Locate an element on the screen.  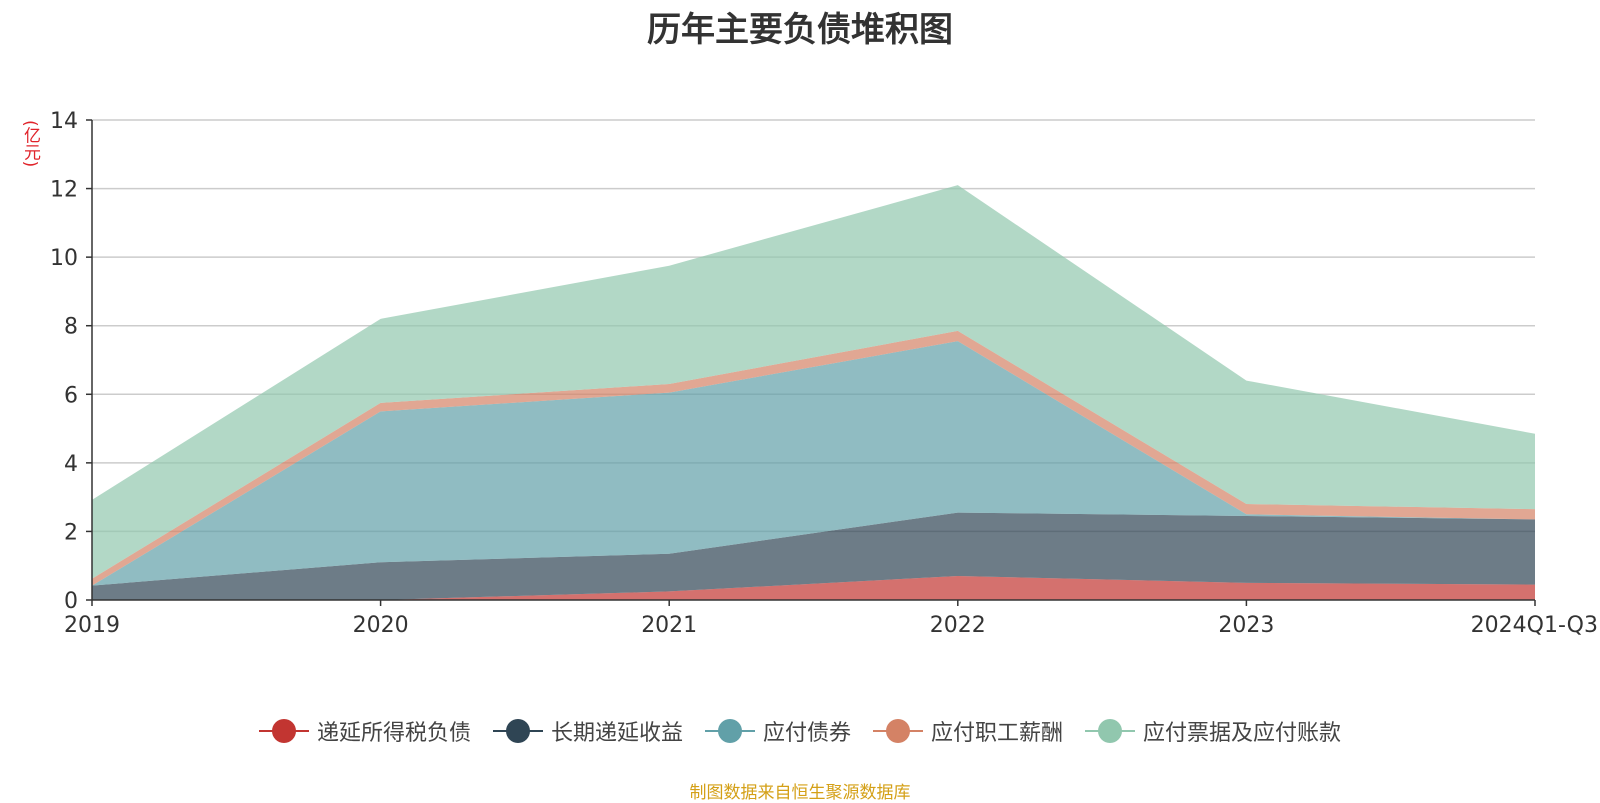
legend-label: 应付债券 is located at coordinates (806, 733).